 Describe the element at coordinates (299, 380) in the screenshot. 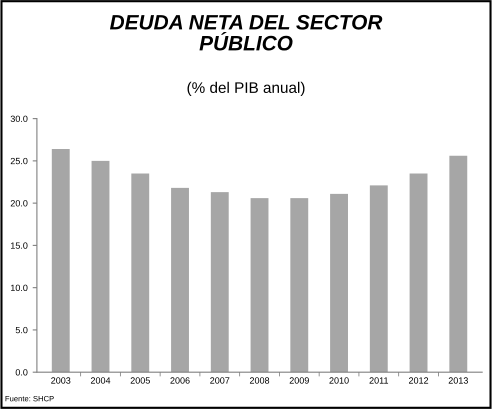

I see `x-tick-label: 2009` at that location.